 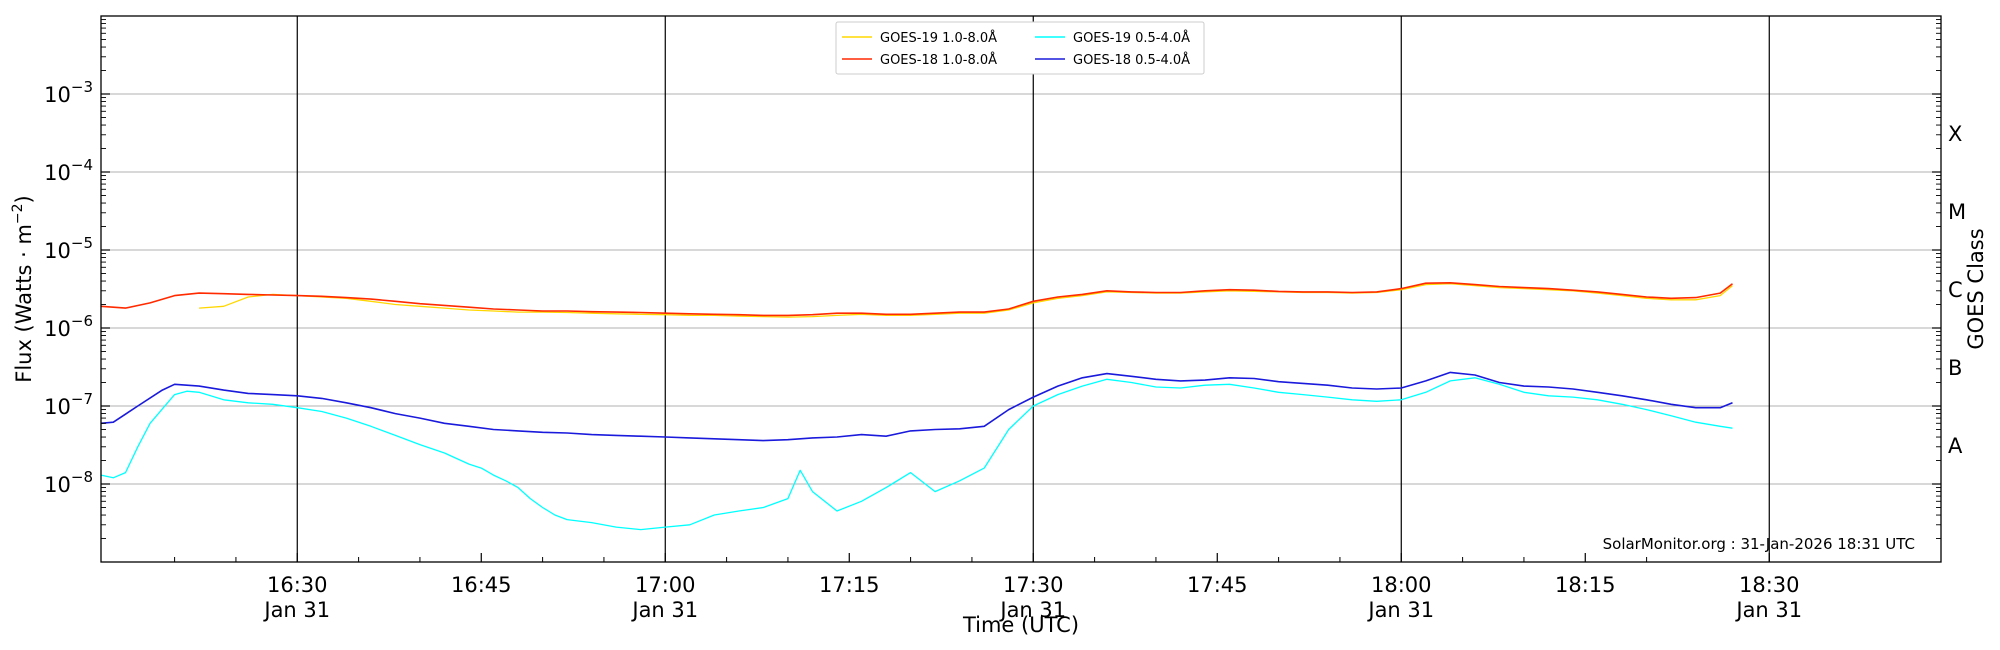 What do you see at coordinates (938, 60) in the screenshot?
I see `legend-label-goes18-long: GOES-18 1.0-8.0Å` at bounding box center [938, 60].